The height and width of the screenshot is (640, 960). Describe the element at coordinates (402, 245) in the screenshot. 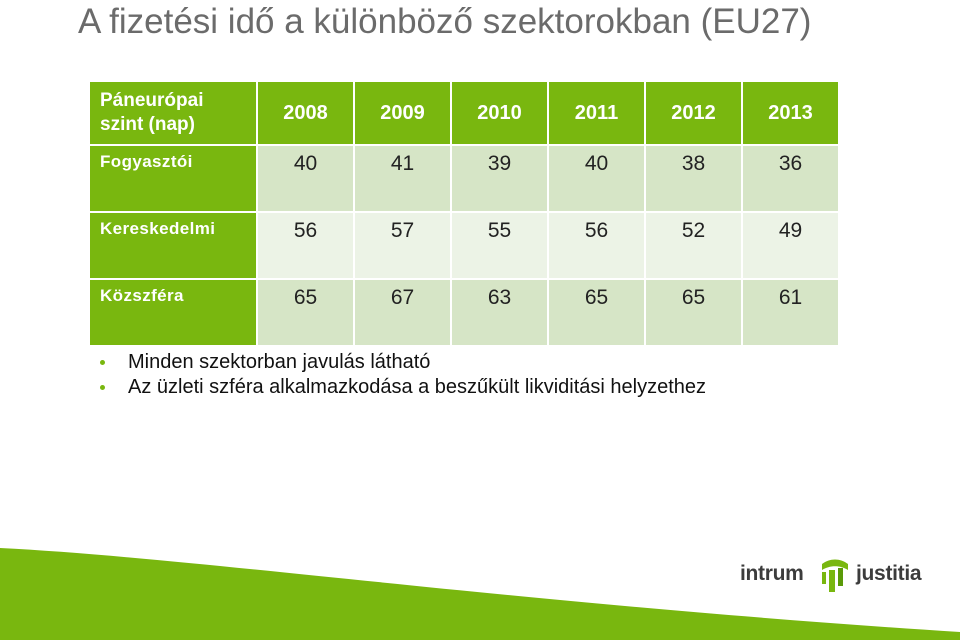

I see `table-cell: 57` at that location.